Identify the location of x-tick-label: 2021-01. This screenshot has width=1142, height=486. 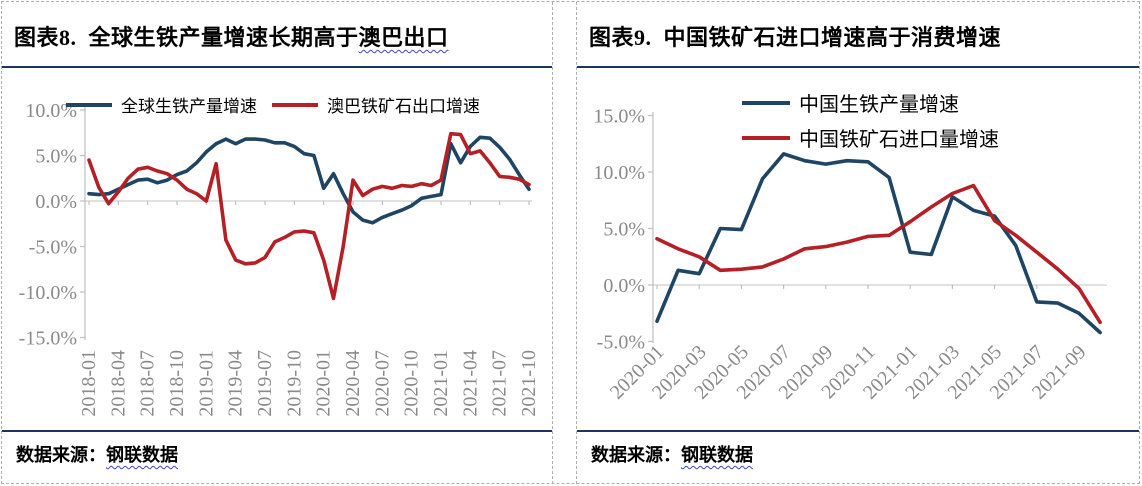
(441, 383).